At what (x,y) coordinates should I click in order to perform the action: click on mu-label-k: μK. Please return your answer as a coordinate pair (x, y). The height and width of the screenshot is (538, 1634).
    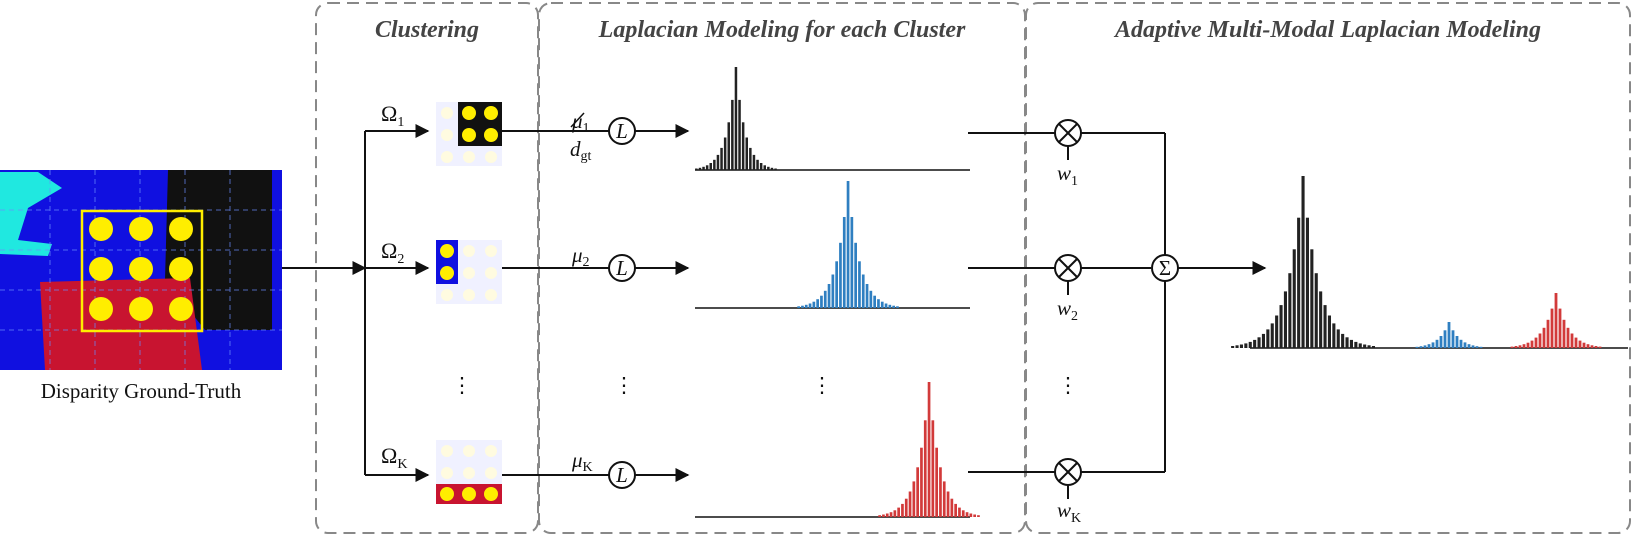
    Looking at the image, I should click on (582, 461).